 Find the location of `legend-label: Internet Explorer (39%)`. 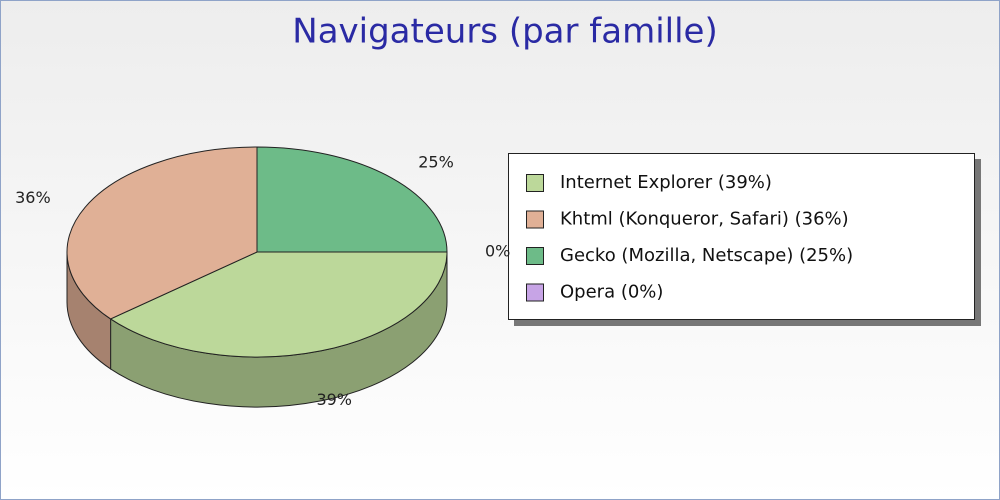

legend-label: Internet Explorer (39%) is located at coordinates (666, 182).